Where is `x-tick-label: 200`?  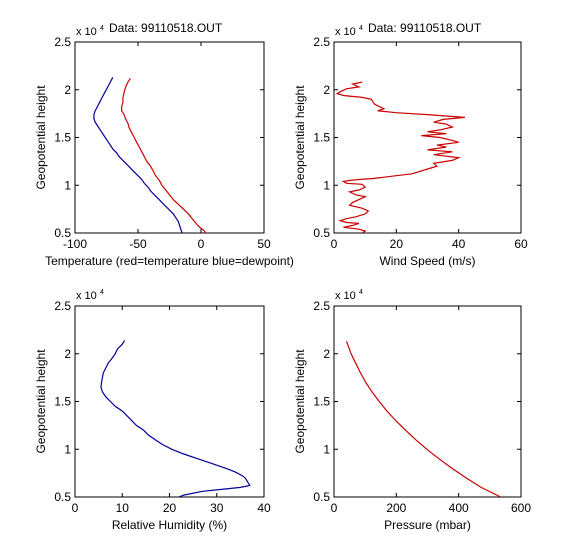
x-tick-label: 200 is located at coordinates (396, 508).